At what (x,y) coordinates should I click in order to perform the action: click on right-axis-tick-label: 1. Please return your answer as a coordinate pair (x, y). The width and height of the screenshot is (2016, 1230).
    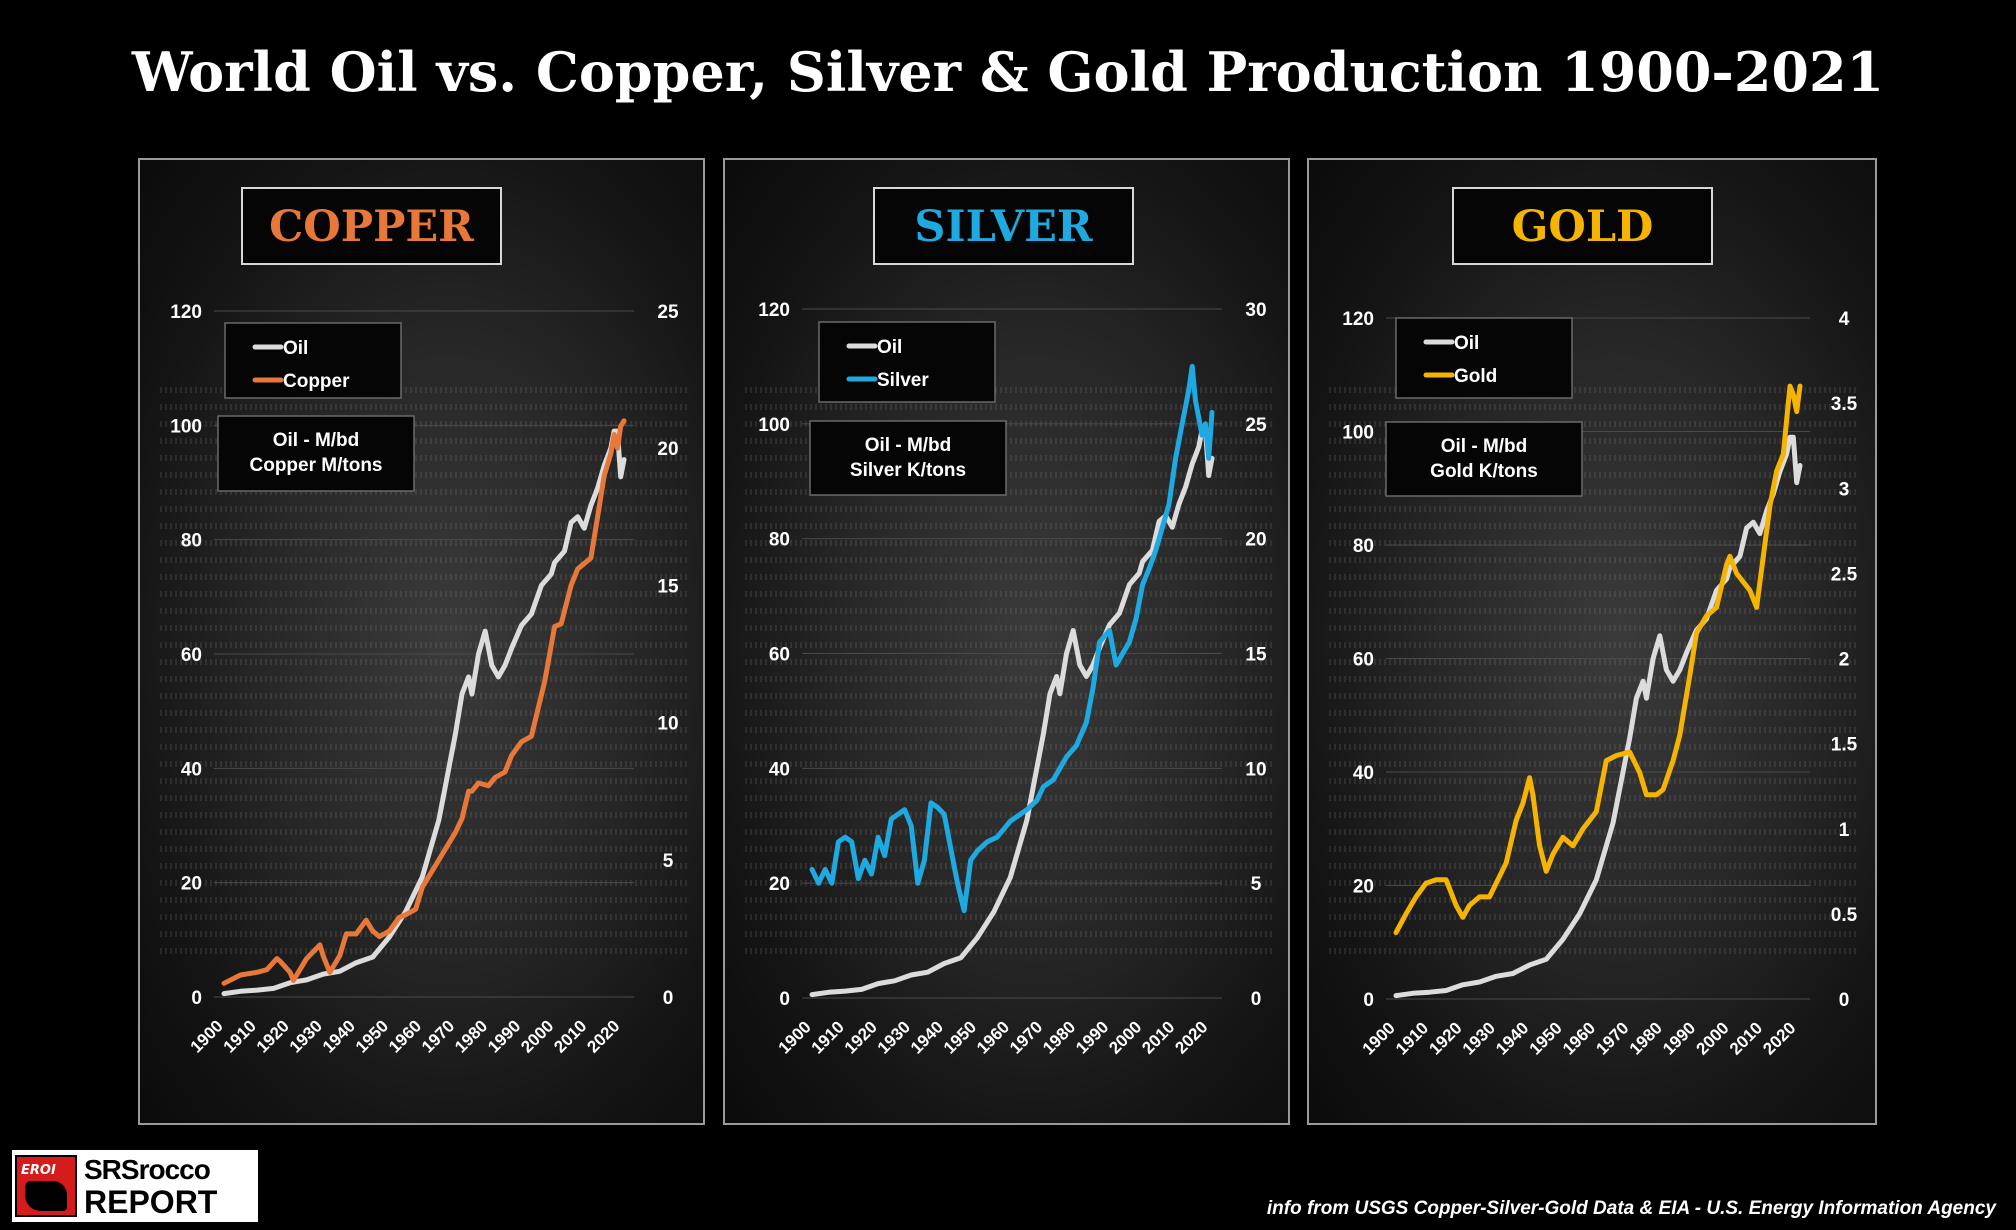
    Looking at the image, I should click on (1844, 830).